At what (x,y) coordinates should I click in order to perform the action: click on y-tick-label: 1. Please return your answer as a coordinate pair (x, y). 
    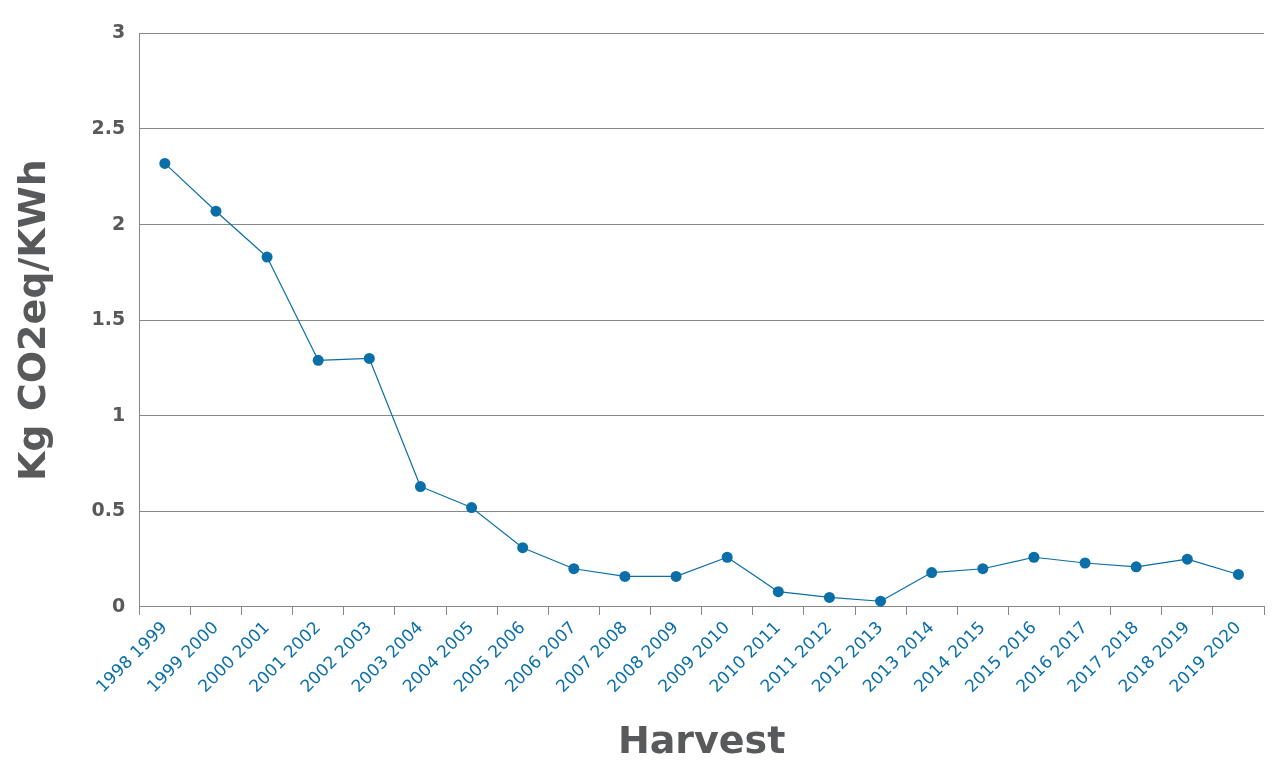
    Looking at the image, I should click on (119, 413).